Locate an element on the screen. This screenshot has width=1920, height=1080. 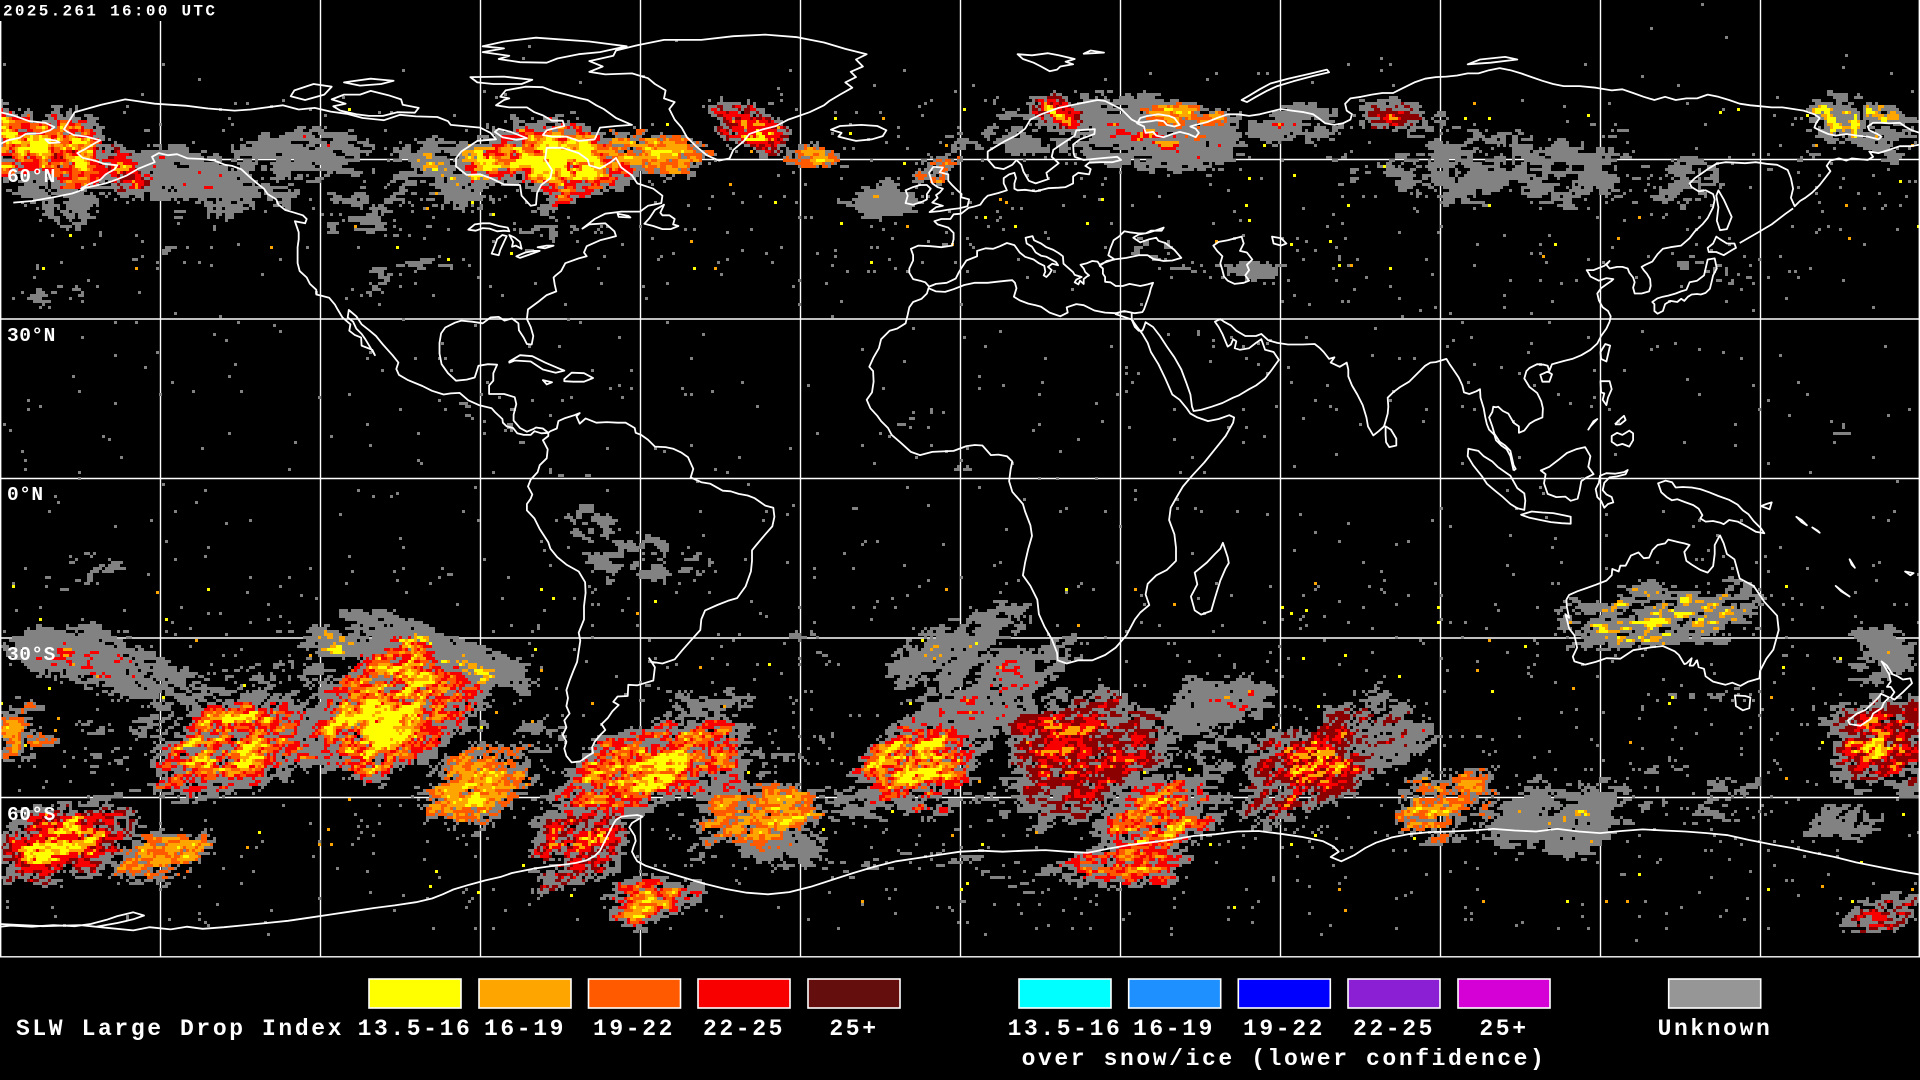
svg-text:over snow/ice (lower confidenc: over snow/ice (lower confidence) is located at coordinates (1284, 1059).